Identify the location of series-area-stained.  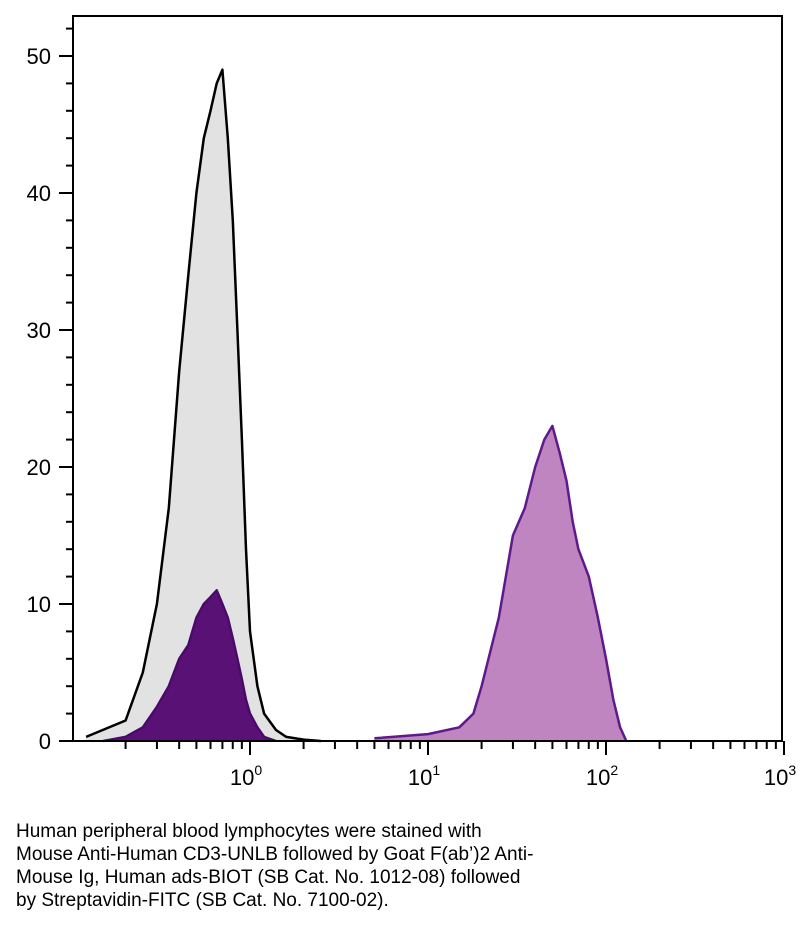
(500, 583).